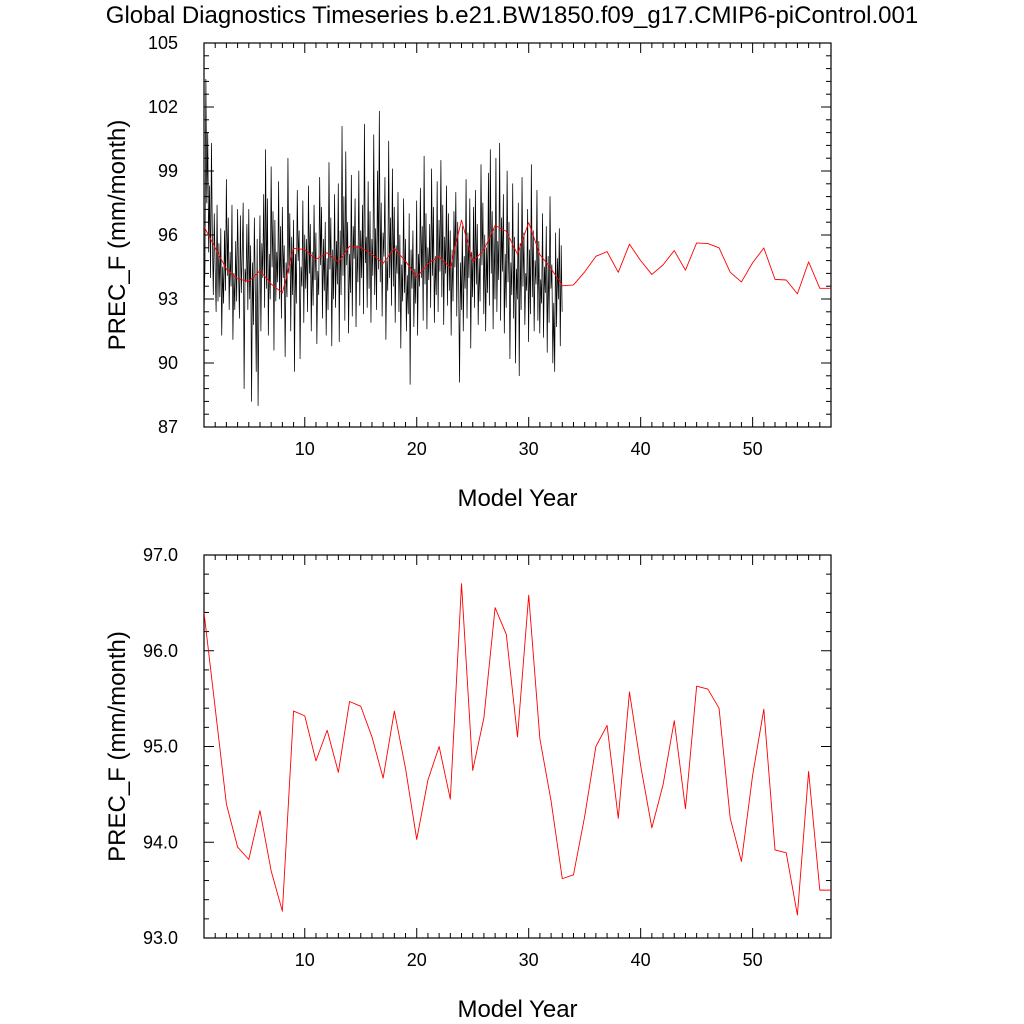 The width and height of the screenshot is (1024, 1024). Describe the element at coordinates (168, 427) in the screenshot. I see `y-tick-label: 87` at that location.